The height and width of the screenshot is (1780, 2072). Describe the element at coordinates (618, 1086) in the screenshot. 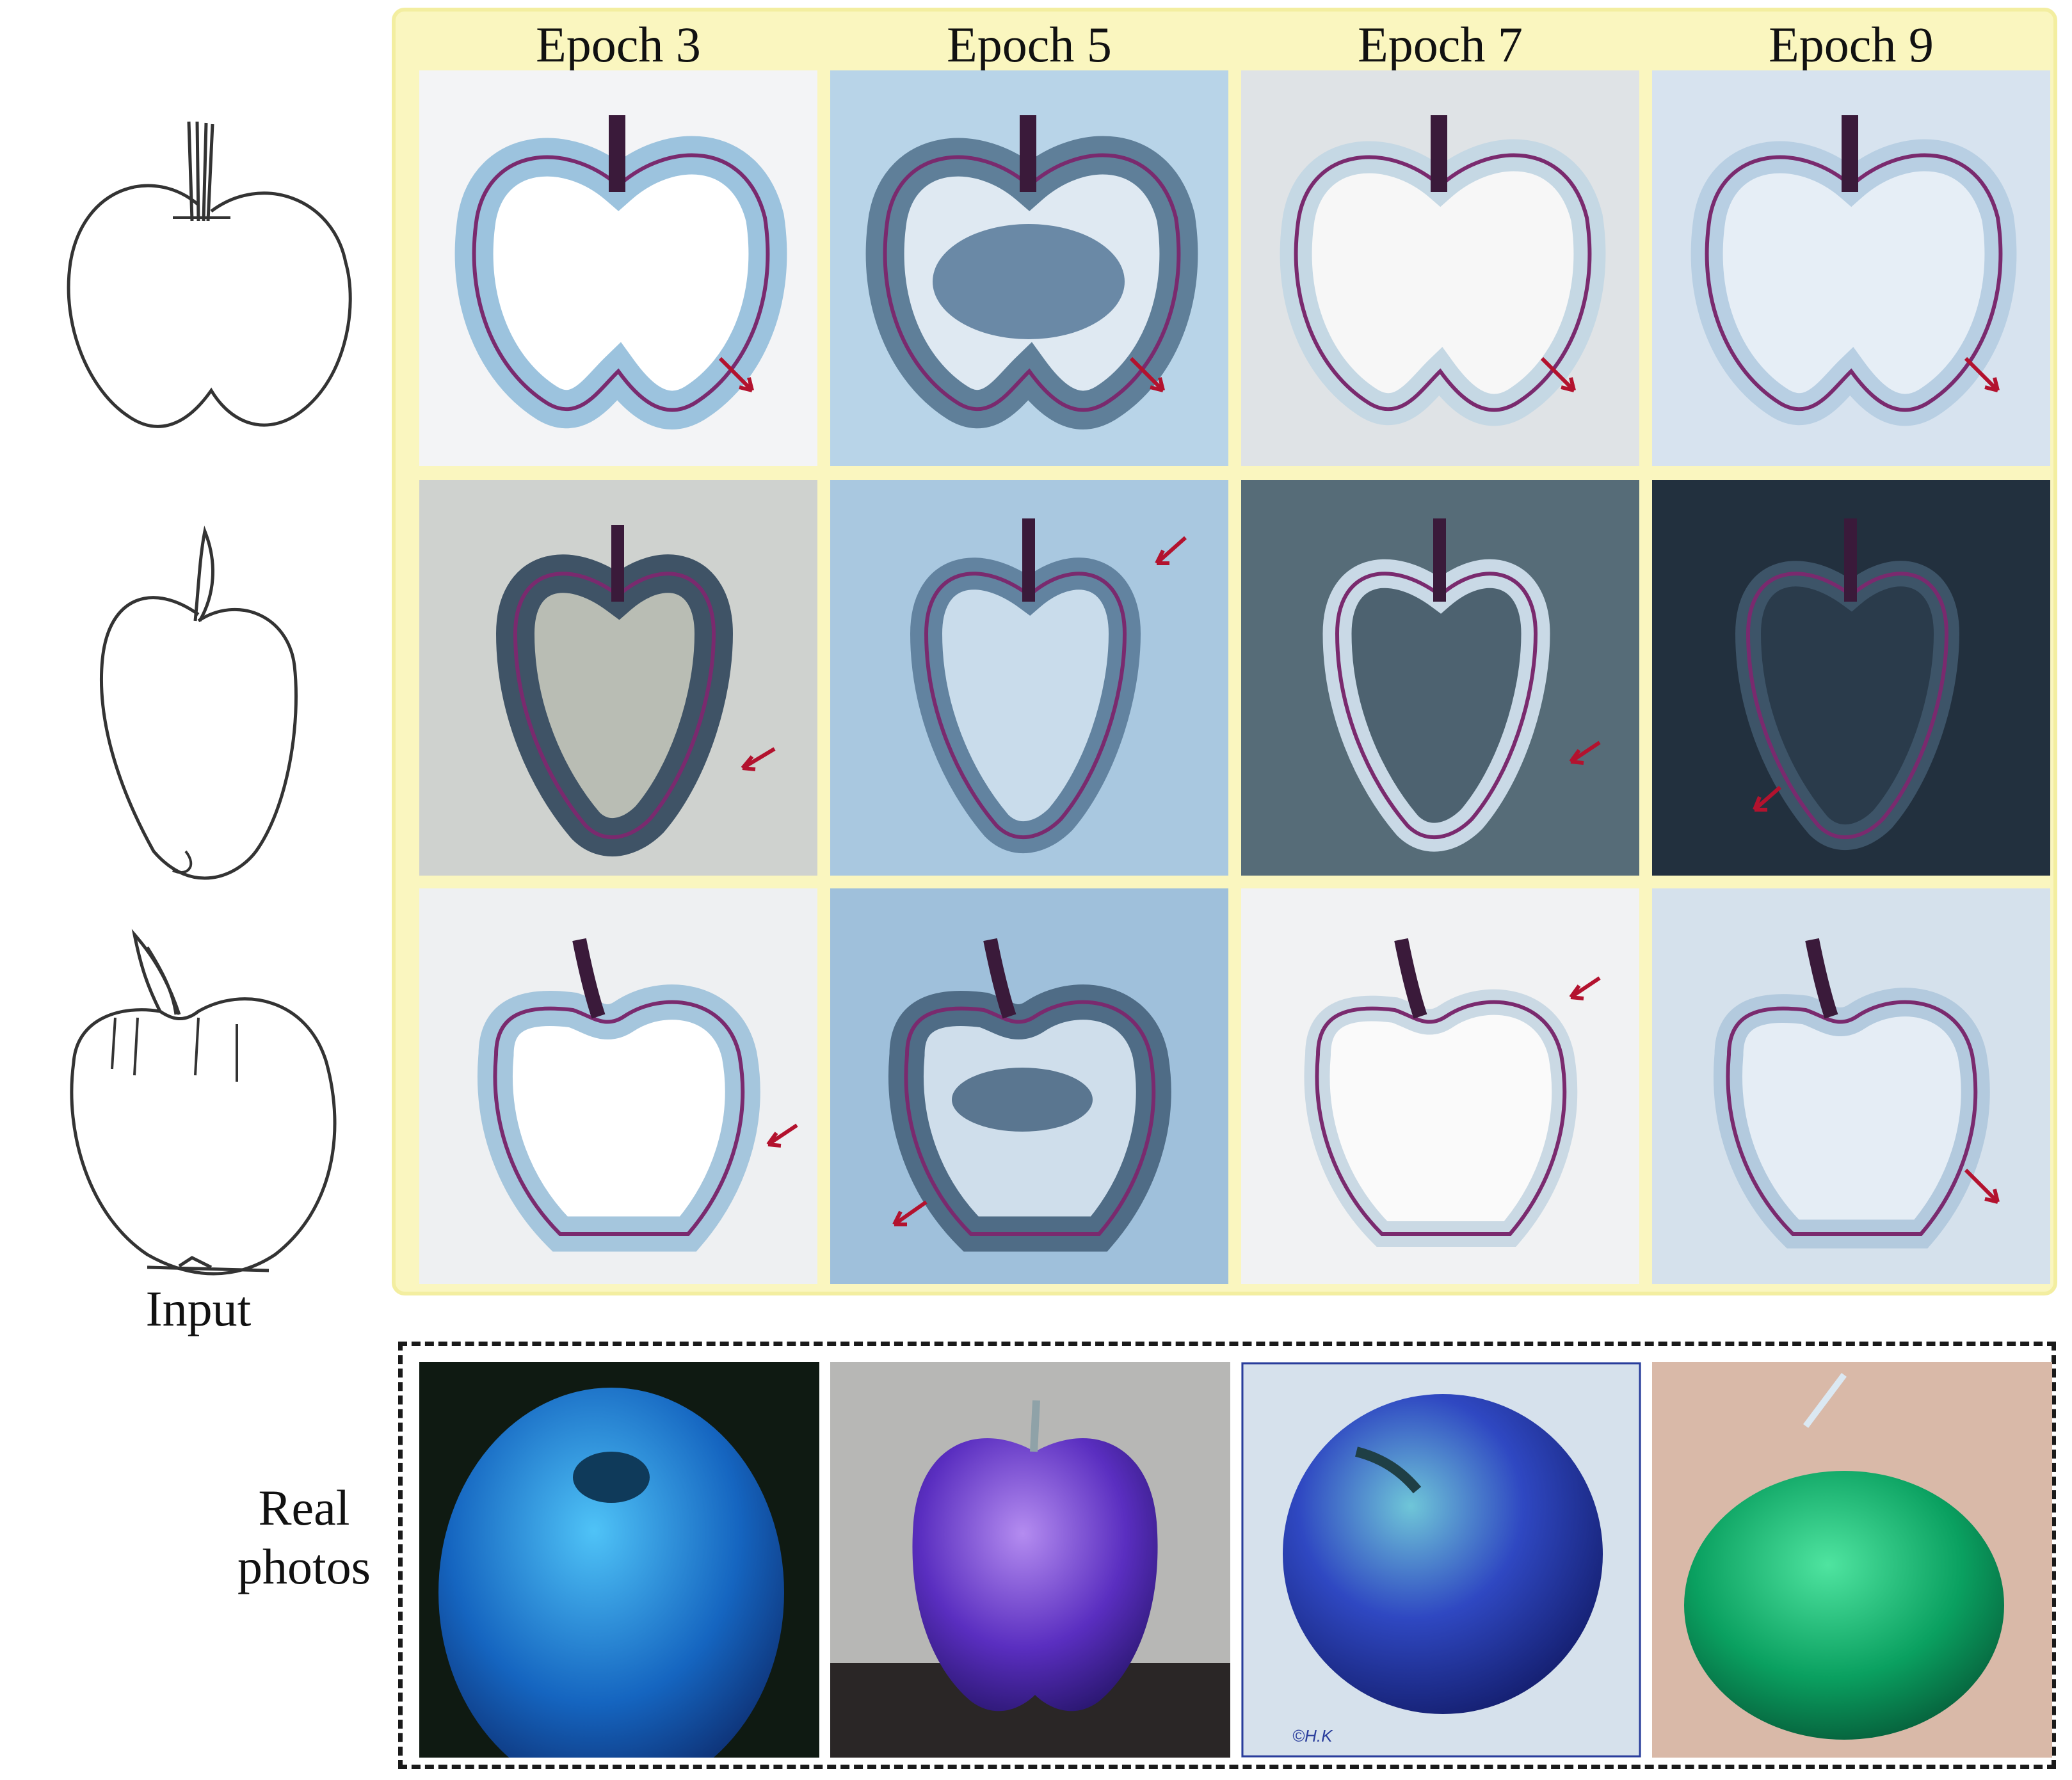

I see `generated-image-r3-e3` at that location.